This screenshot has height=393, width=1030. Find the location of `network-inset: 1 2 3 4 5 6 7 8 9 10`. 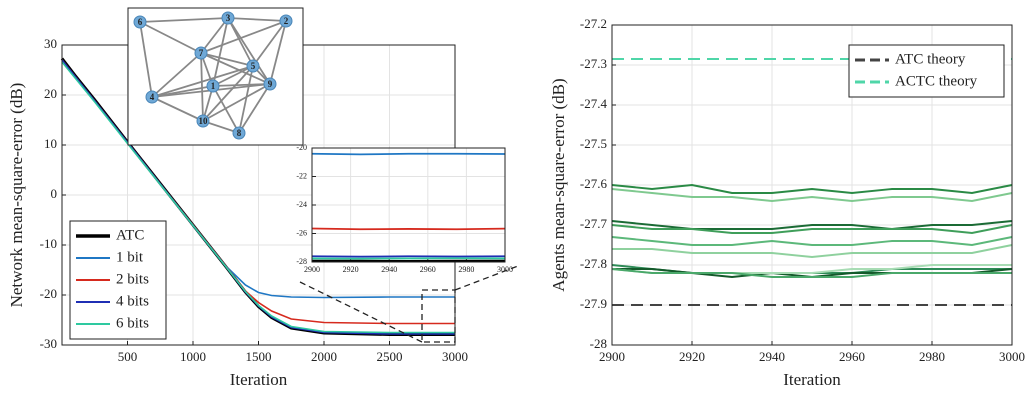

network-inset: 1 2 3 4 5 6 7 8 9 10 is located at coordinates (215, 76).